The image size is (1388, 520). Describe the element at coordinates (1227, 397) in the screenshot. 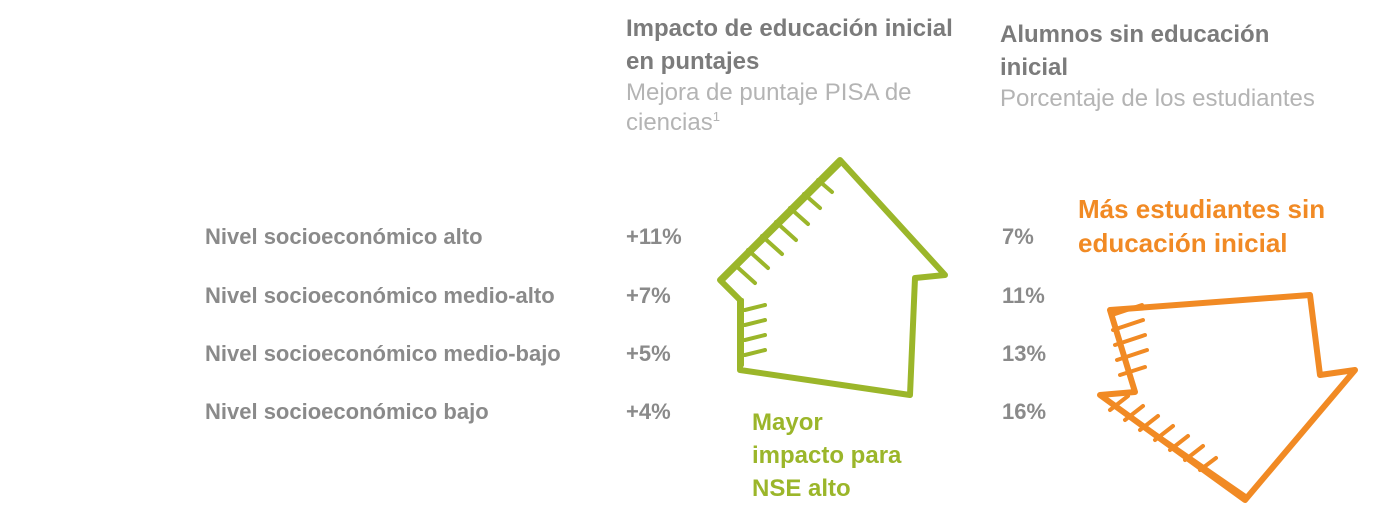

I see `orange-arrow` at that location.